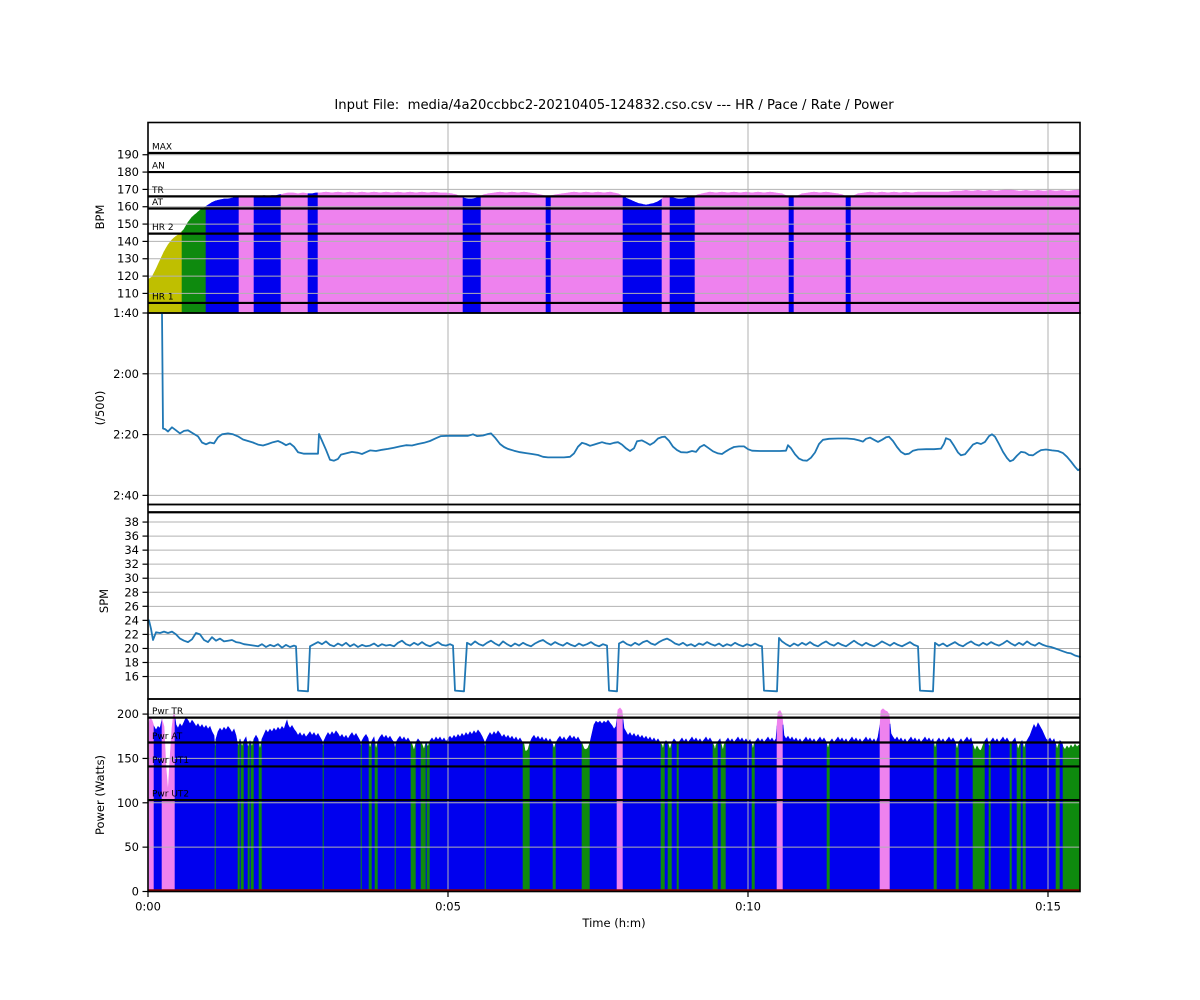  Describe the element at coordinates (131, 522) in the screenshot. I see `spm-ytick-label: 38` at that location.